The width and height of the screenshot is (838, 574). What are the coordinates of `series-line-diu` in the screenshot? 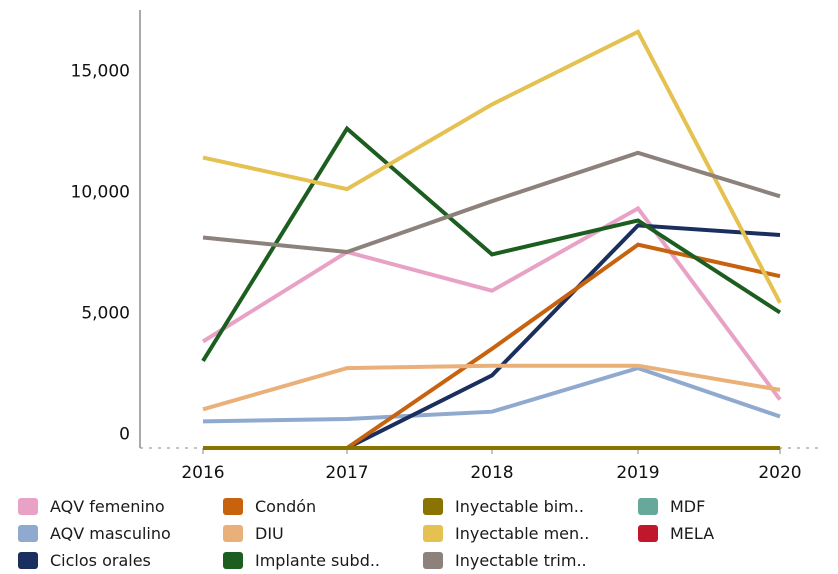 It's located at (491, 387).